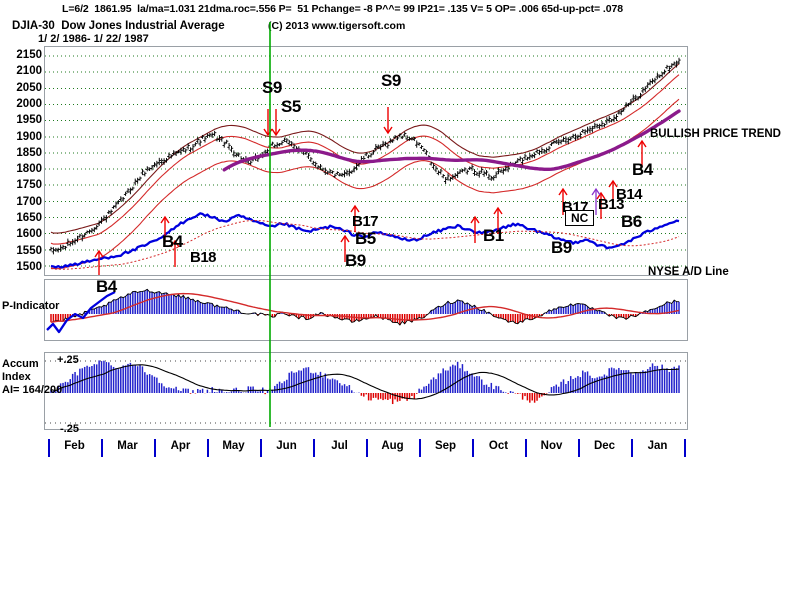 The height and width of the screenshot is (600, 800). Describe the element at coordinates (127, 446) in the screenshot. I see `month-label-mar: Mar` at that location.